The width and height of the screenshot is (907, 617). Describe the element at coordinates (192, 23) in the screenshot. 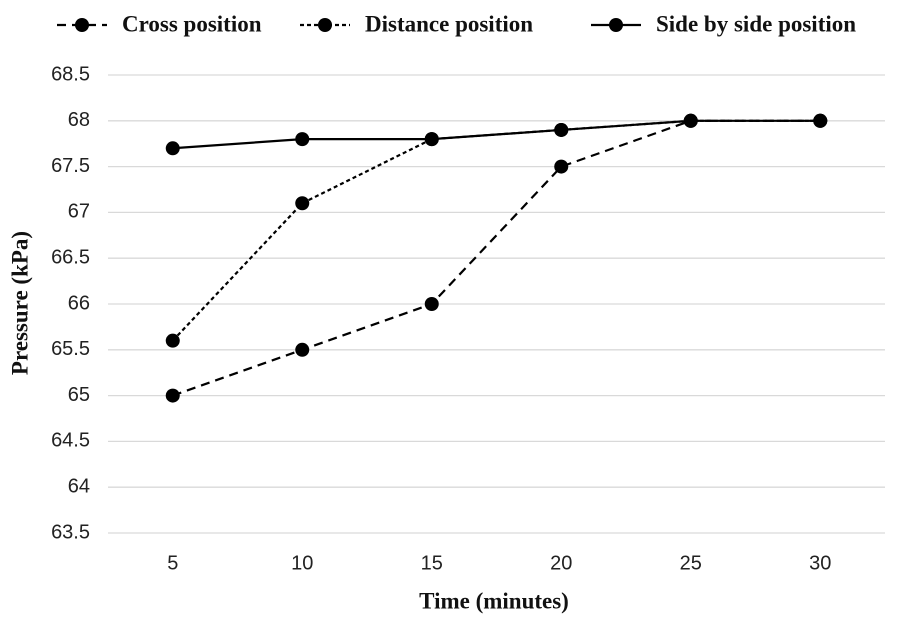

I see `legend-label: Cross position` at that location.